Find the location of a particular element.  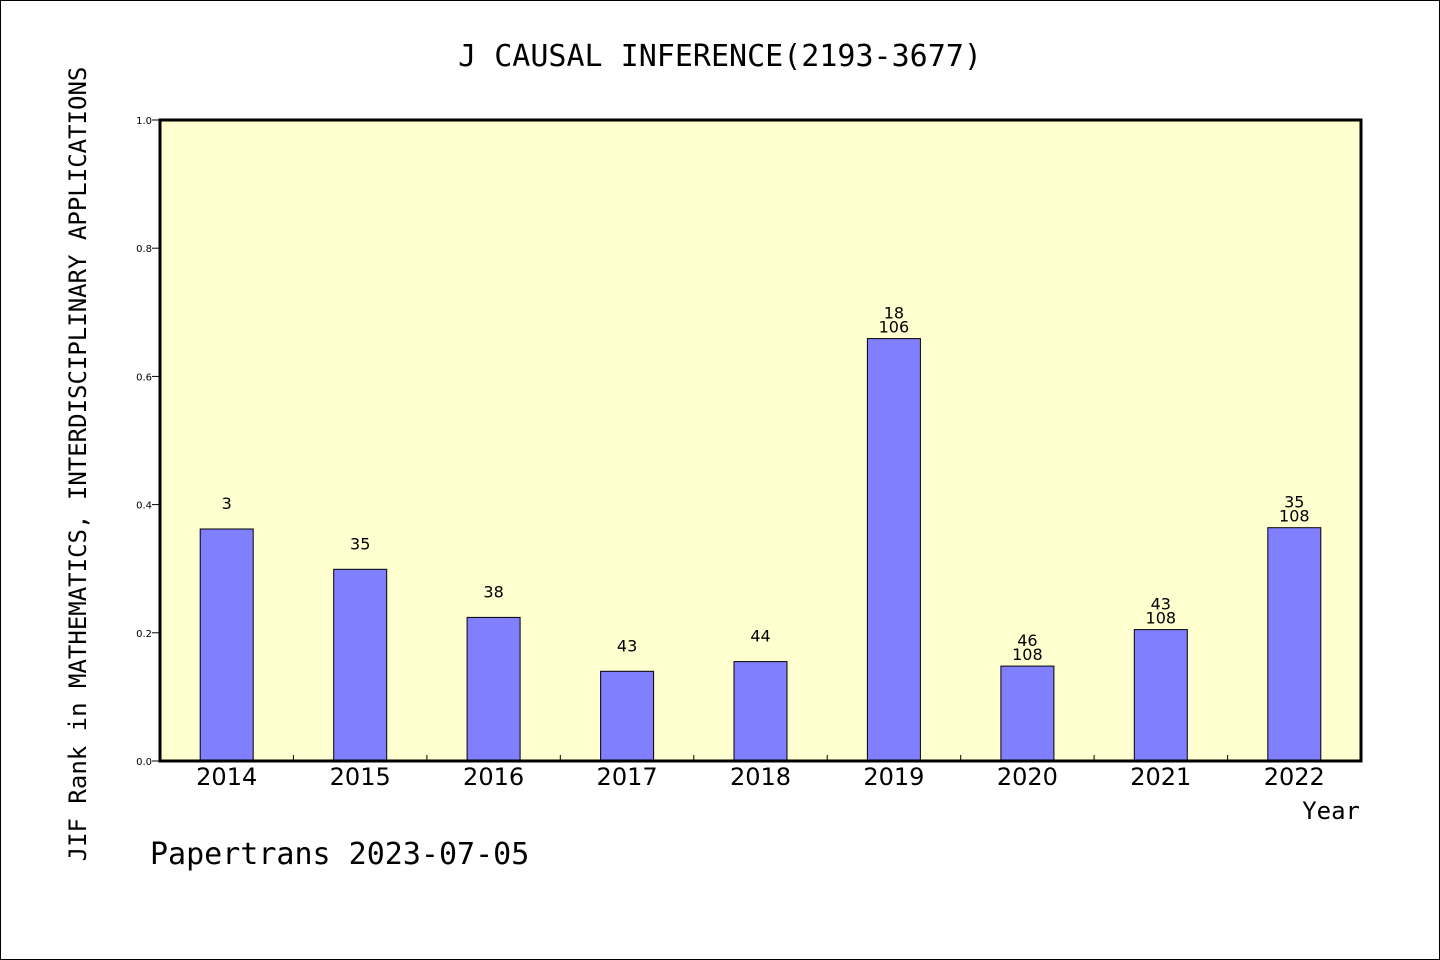

chart-title: J CAUSAL INFERENCE(2193-3677) is located at coordinates (720, 56).